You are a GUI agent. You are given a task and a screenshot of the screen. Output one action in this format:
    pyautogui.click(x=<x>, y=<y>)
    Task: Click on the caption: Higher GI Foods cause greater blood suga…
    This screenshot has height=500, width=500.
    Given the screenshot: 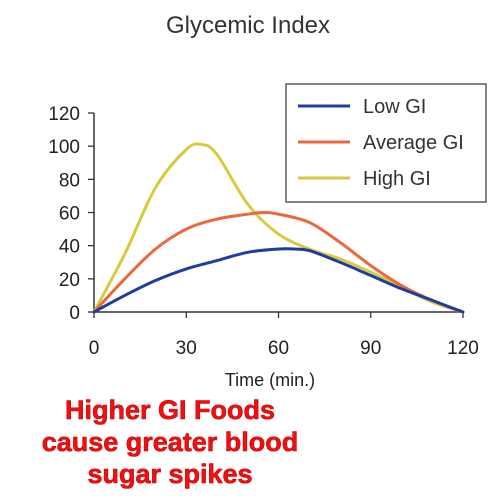 What is the action you would take?
    pyautogui.click(x=170, y=442)
    